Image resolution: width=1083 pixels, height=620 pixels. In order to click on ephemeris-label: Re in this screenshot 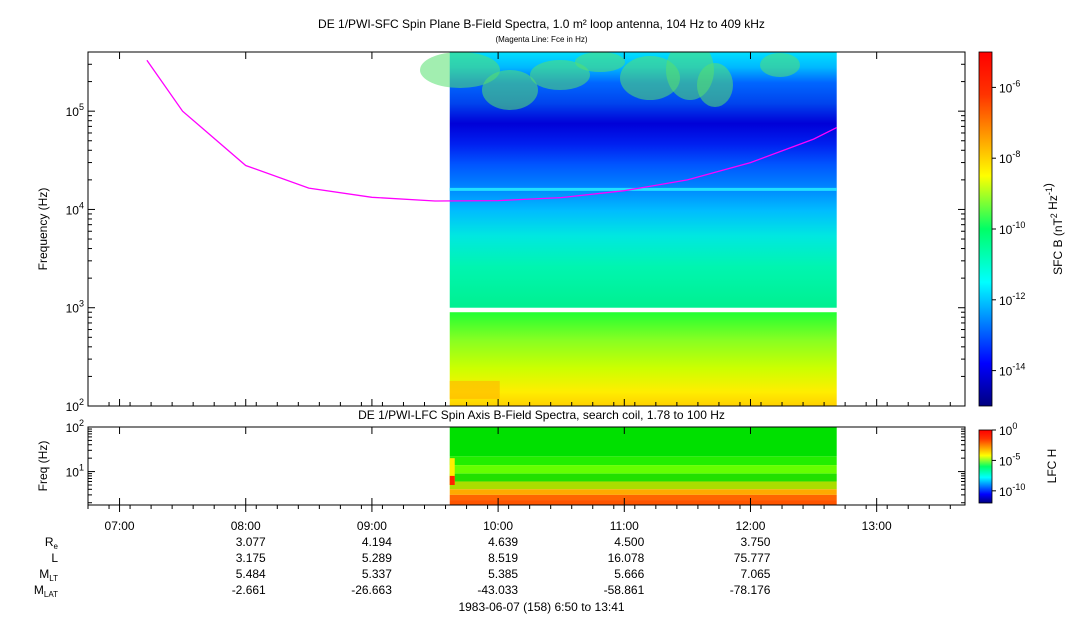, I will do `click(52, 543)`.